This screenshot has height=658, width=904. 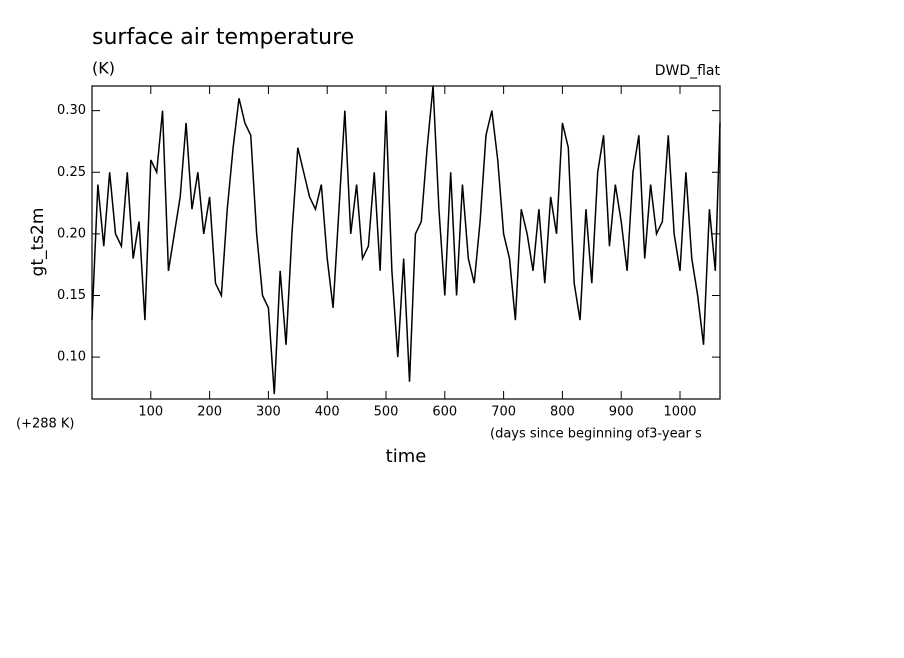 What do you see at coordinates (223, 37) in the screenshot?
I see `chart-title: surface air temperature` at bounding box center [223, 37].